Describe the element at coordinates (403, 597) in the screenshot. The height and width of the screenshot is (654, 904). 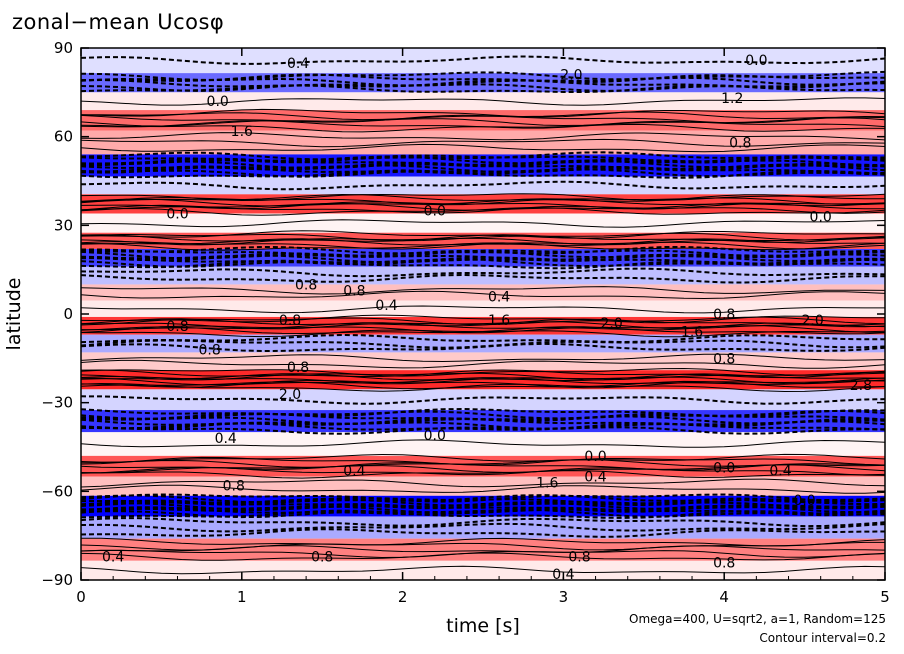
I see `x-tick-label: 2` at that location.